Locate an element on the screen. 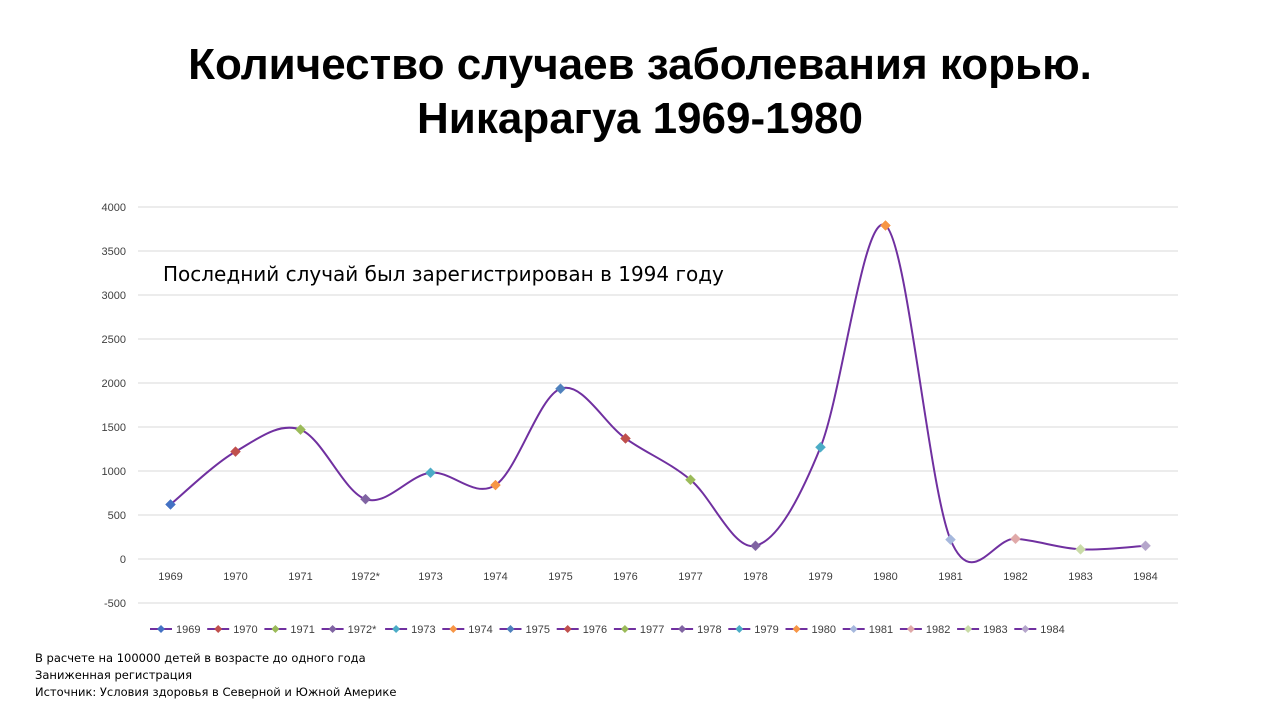 The height and width of the screenshot is (720, 1280). data-point-1974 is located at coordinates (495, 485).